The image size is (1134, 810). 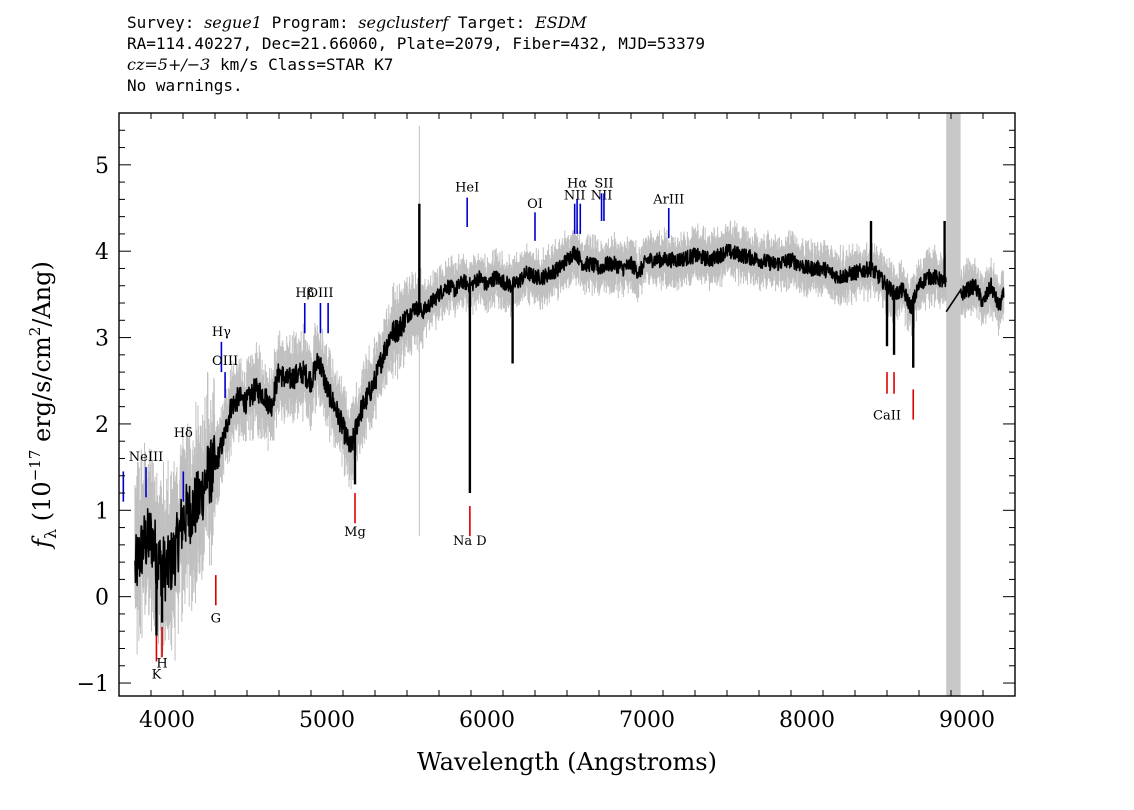 I want to click on emission-line-label-14: SII, so click(x=603, y=183).